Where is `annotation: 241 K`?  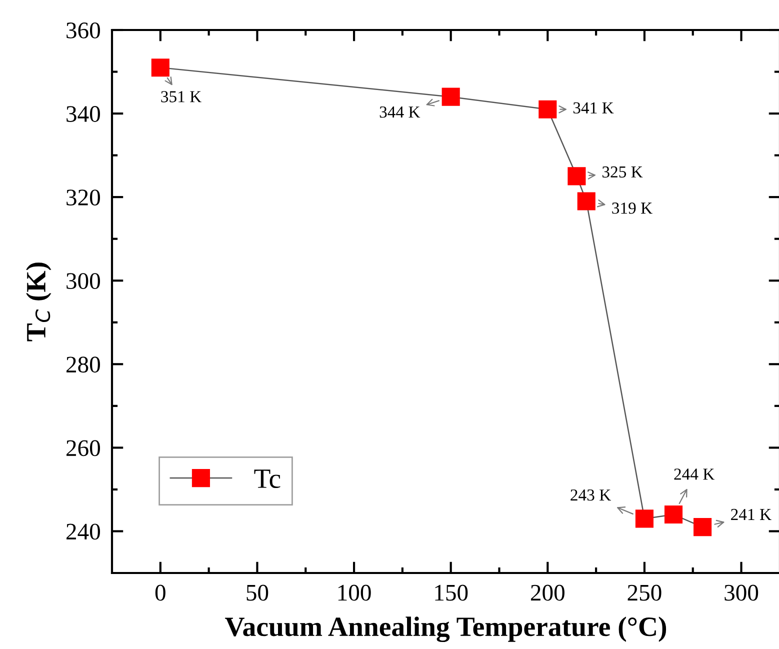 annotation: 241 K is located at coordinates (751, 514).